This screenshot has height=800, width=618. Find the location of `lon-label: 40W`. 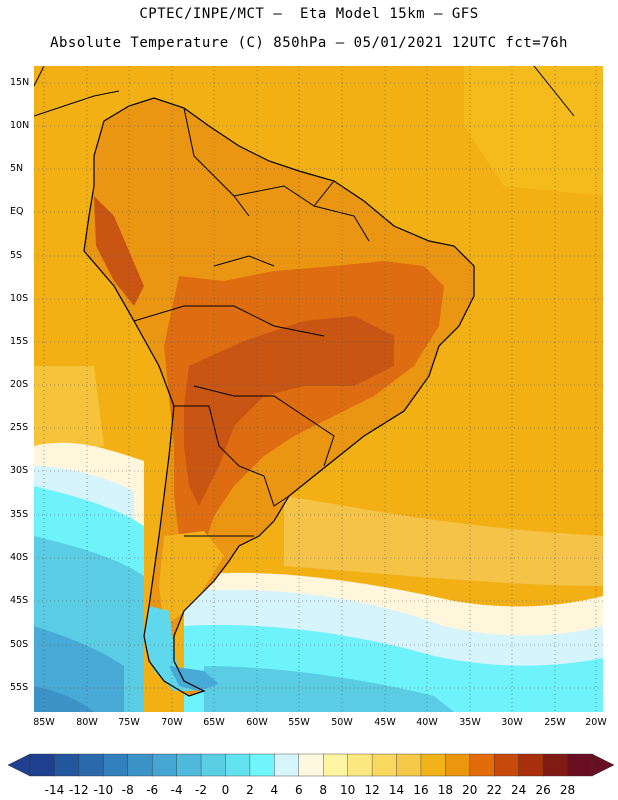

lon-label: 40W is located at coordinates (427, 722).